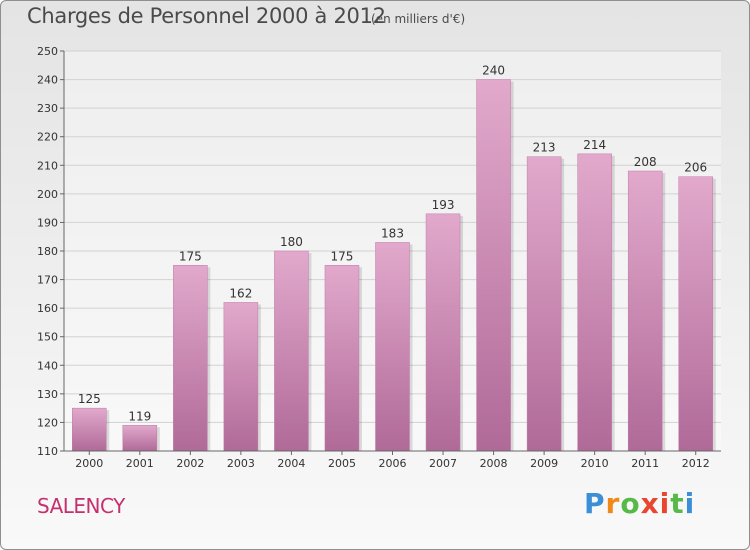 The width and height of the screenshot is (750, 550). I want to click on x-tick-label: 2010, so click(595, 463).